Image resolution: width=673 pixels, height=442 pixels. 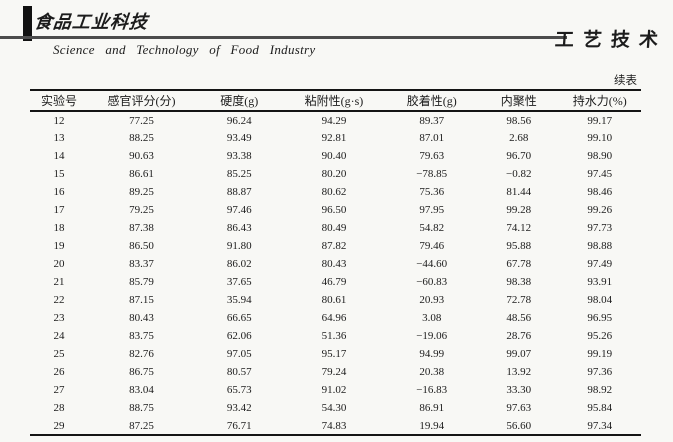 I want to click on table-cell: 87.01, so click(x=432, y=138).